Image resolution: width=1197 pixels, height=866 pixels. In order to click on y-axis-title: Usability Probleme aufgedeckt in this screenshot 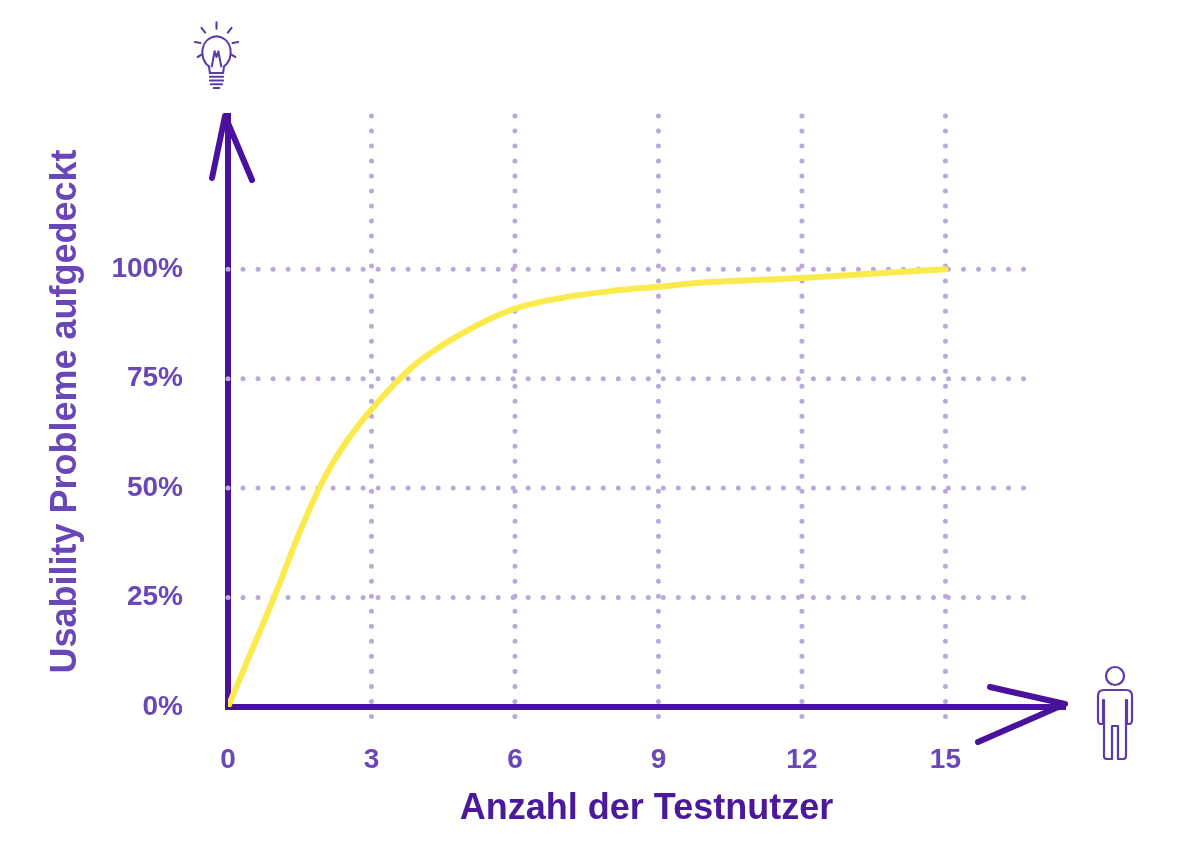, I will do `click(63, 411)`.